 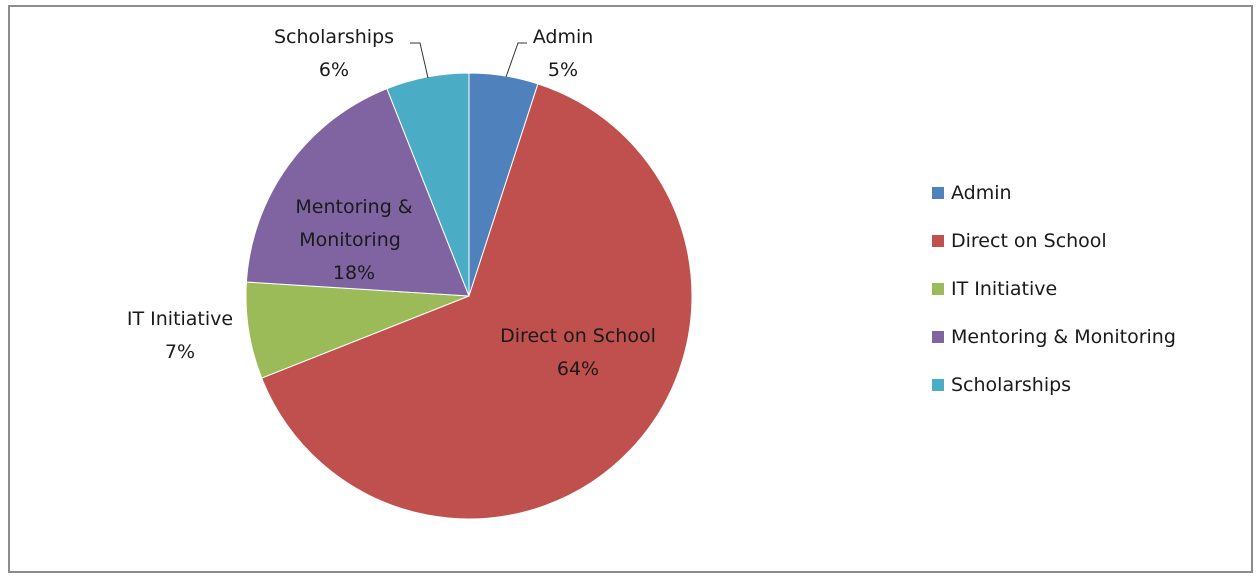 I want to click on legend-item-mentoring-monitoring: Mentoring & Monitoring, so click(x=1092, y=337).